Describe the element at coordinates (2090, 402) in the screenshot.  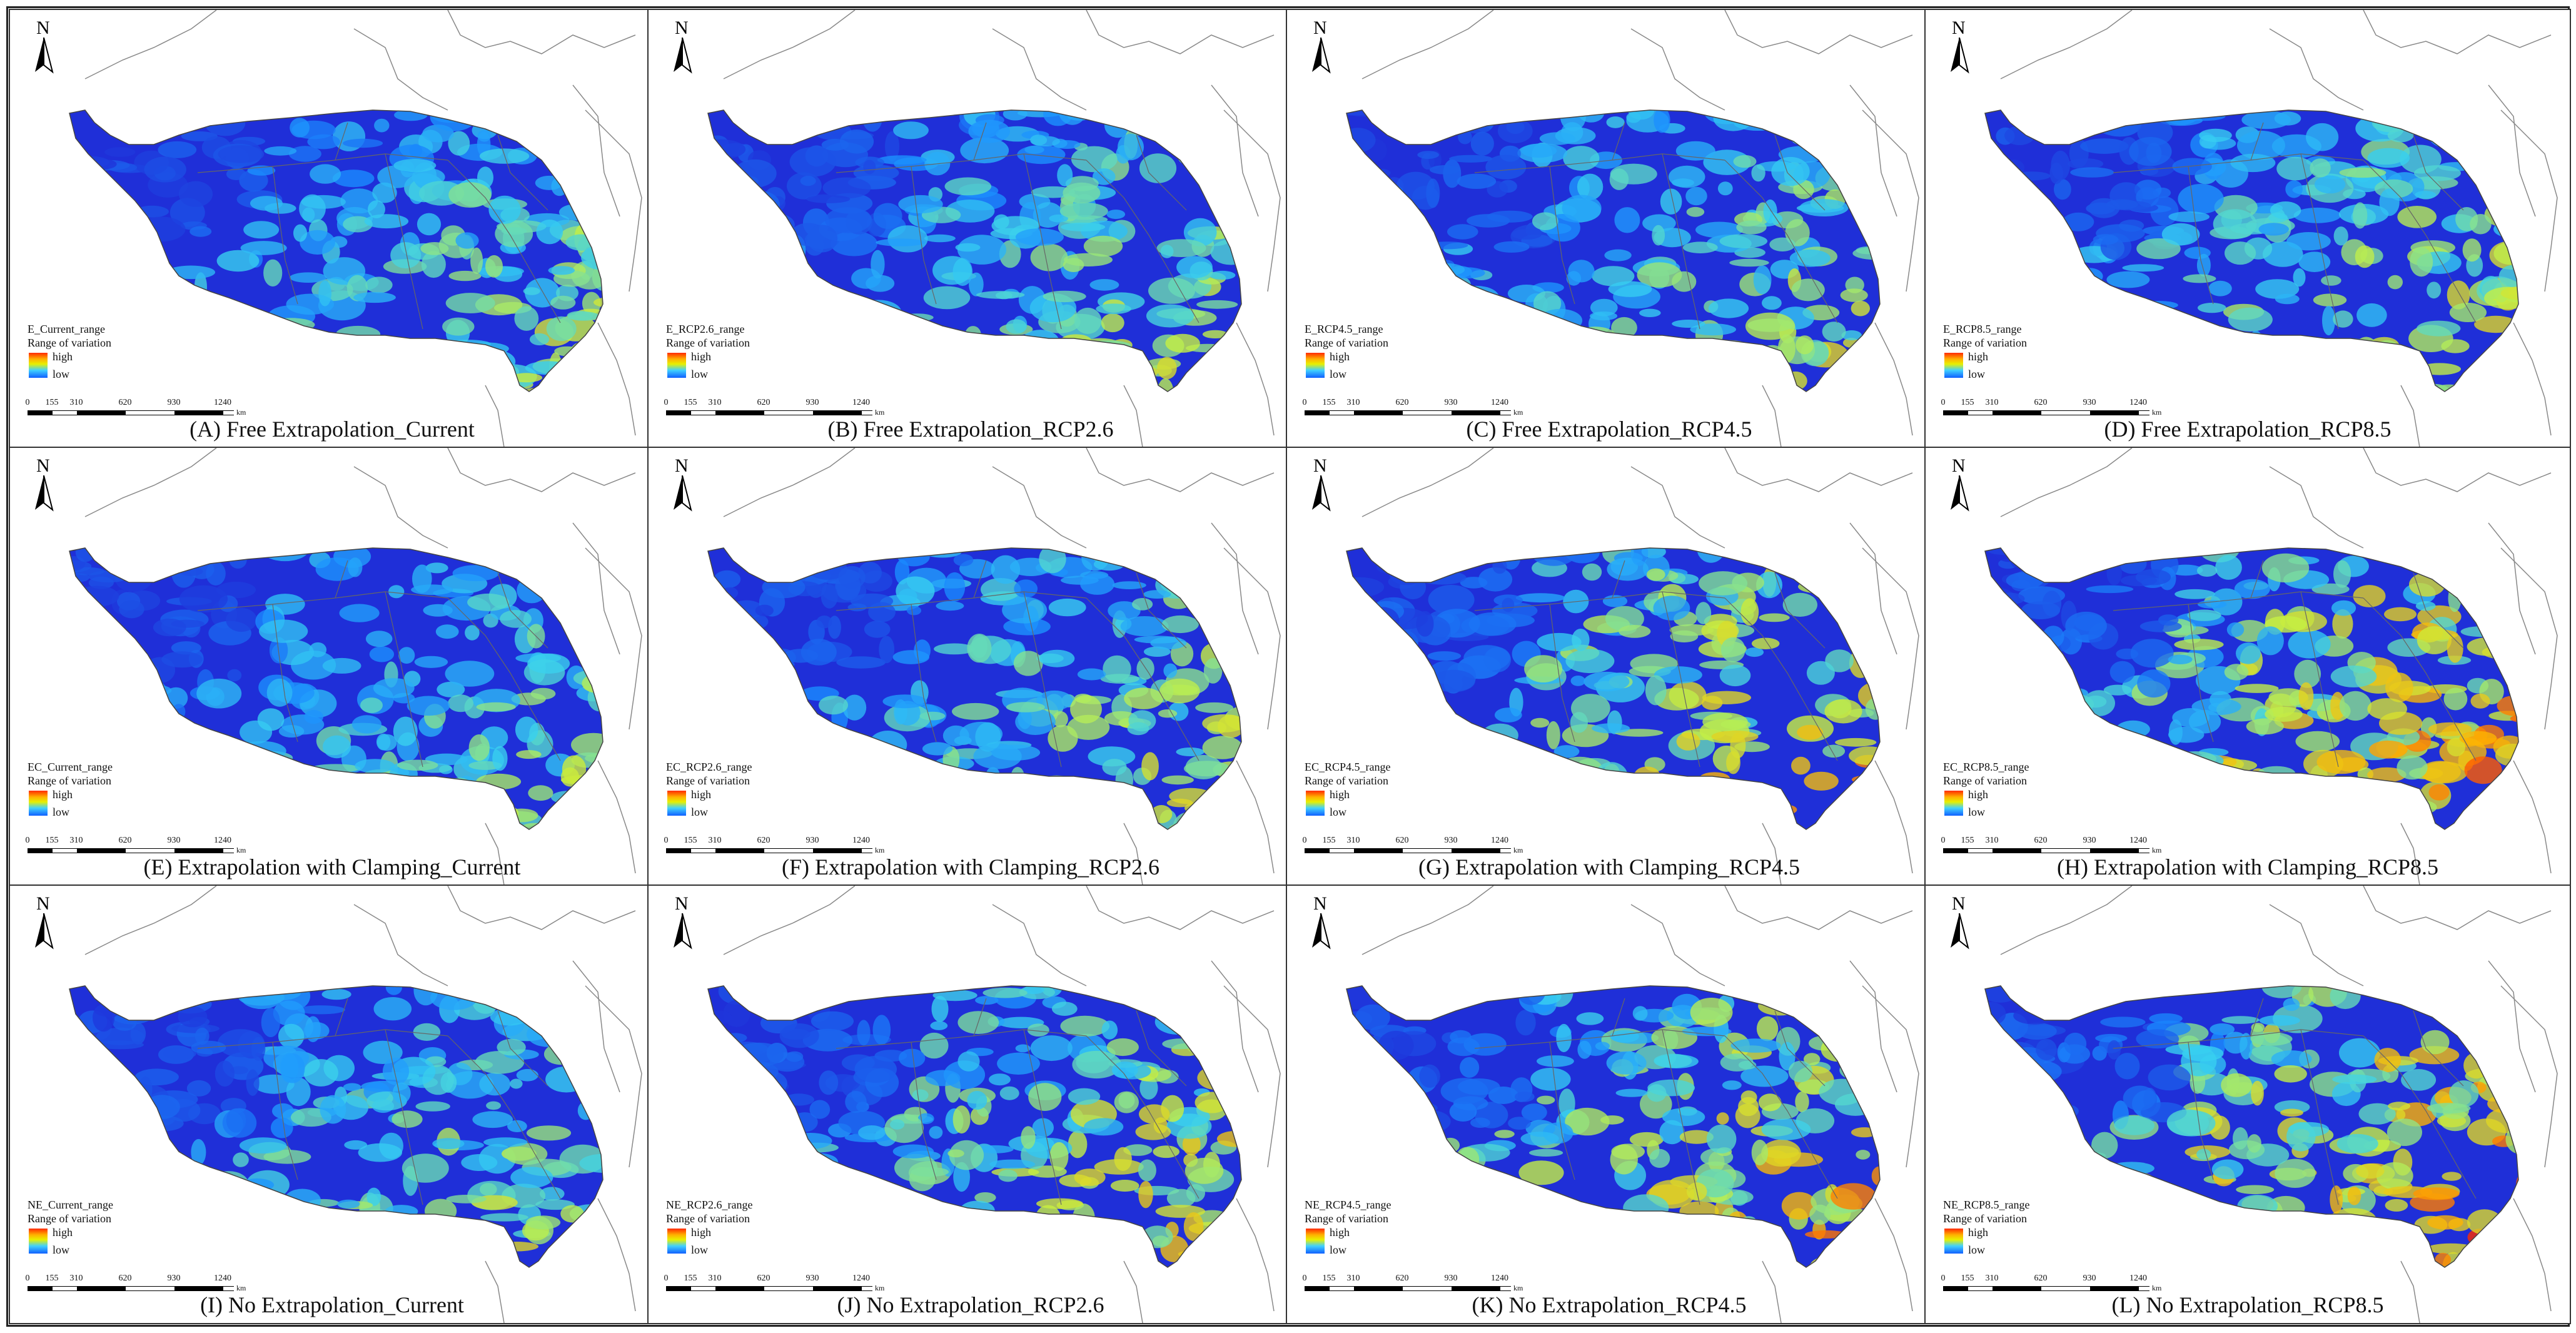
I see `scale-tick-label: 930` at that location.